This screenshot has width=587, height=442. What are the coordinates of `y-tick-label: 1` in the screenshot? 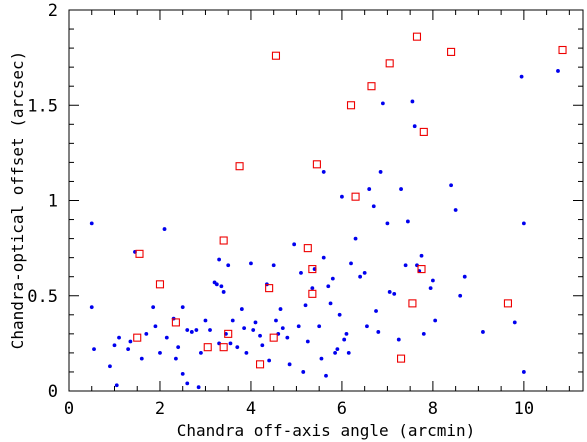 It's located at (53, 202).